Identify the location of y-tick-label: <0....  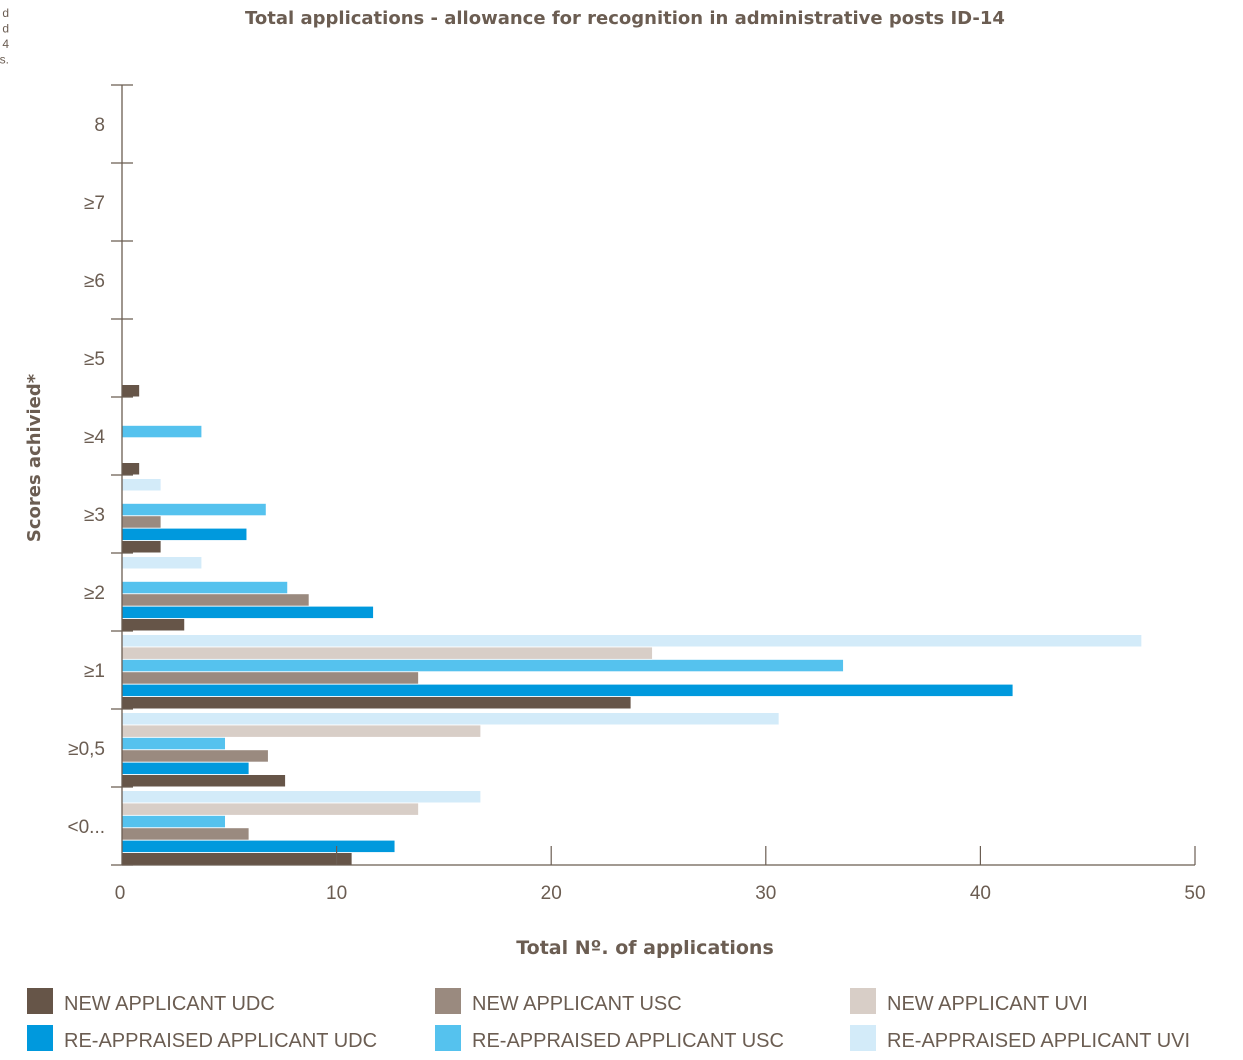
(87, 827).